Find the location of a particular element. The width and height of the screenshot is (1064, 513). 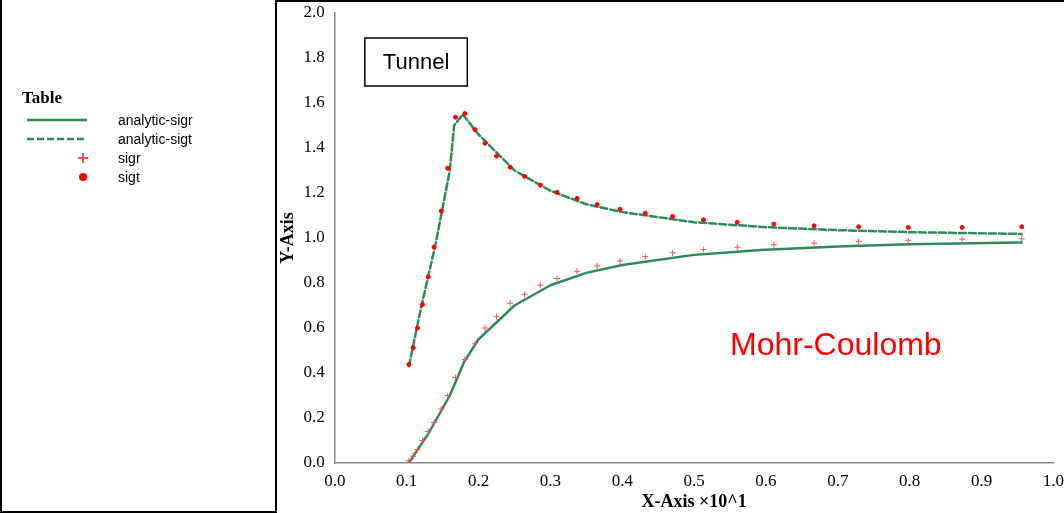

x-tick-label: 0.4 is located at coordinates (622, 480).